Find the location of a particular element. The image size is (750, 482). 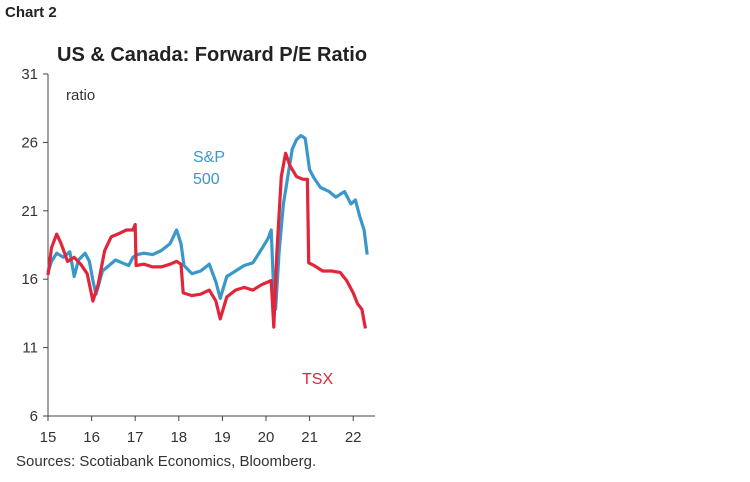

x-tick-label: 22 is located at coordinates (353, 437).